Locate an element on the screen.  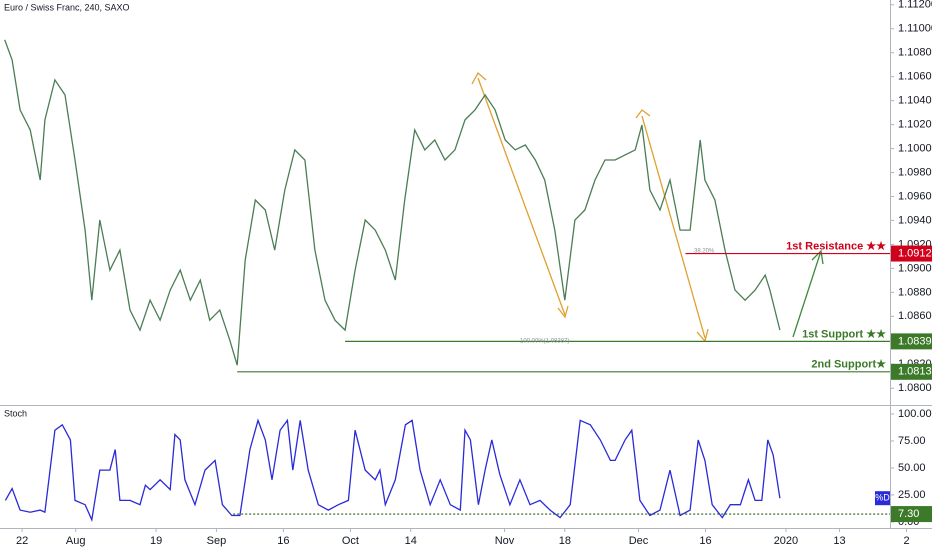
y-tick-label: 1.09400 is located at coordinates (915, 220).